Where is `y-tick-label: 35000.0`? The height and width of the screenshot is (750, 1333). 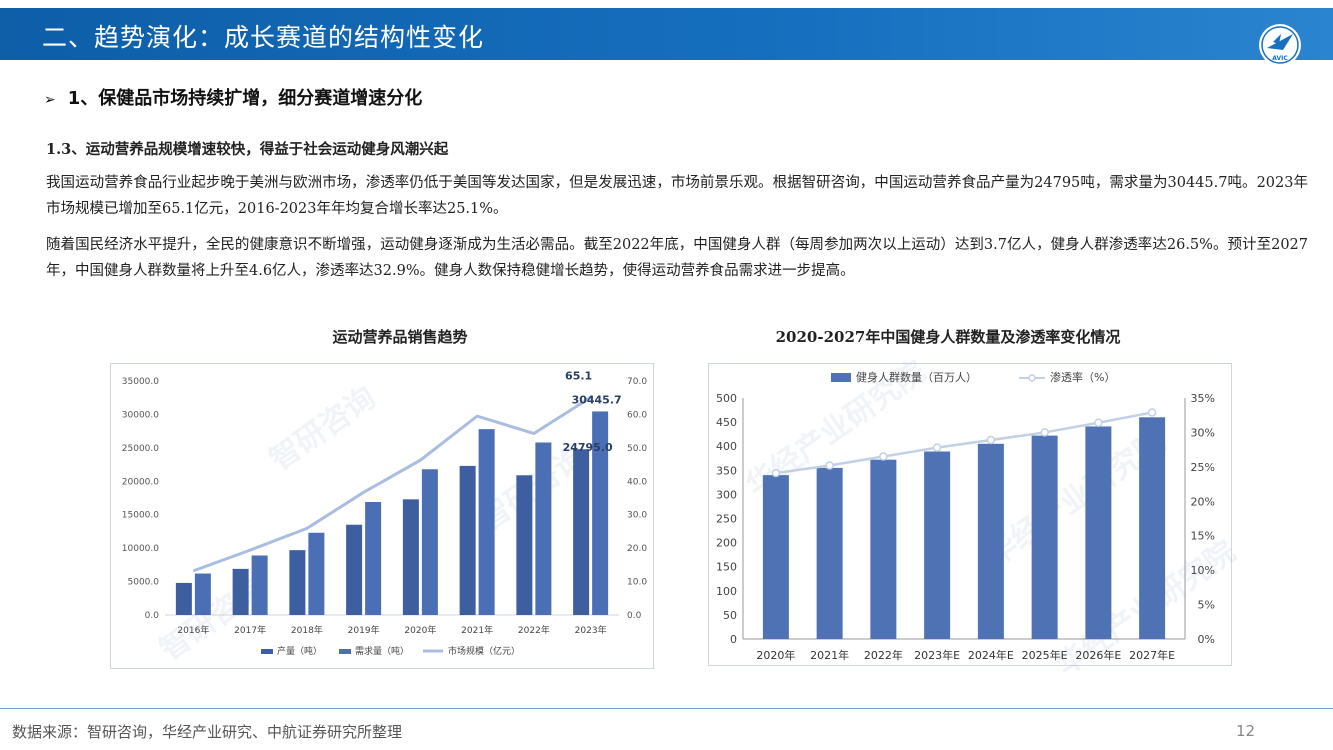
y-tick-label: 35000.0 is located at coordinates (140, 382).